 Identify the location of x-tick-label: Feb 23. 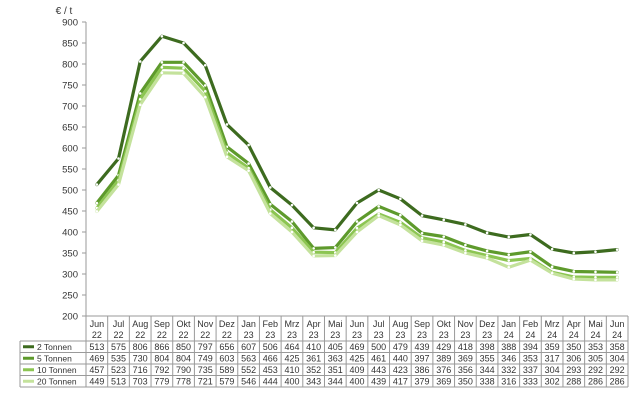
(271, 329).